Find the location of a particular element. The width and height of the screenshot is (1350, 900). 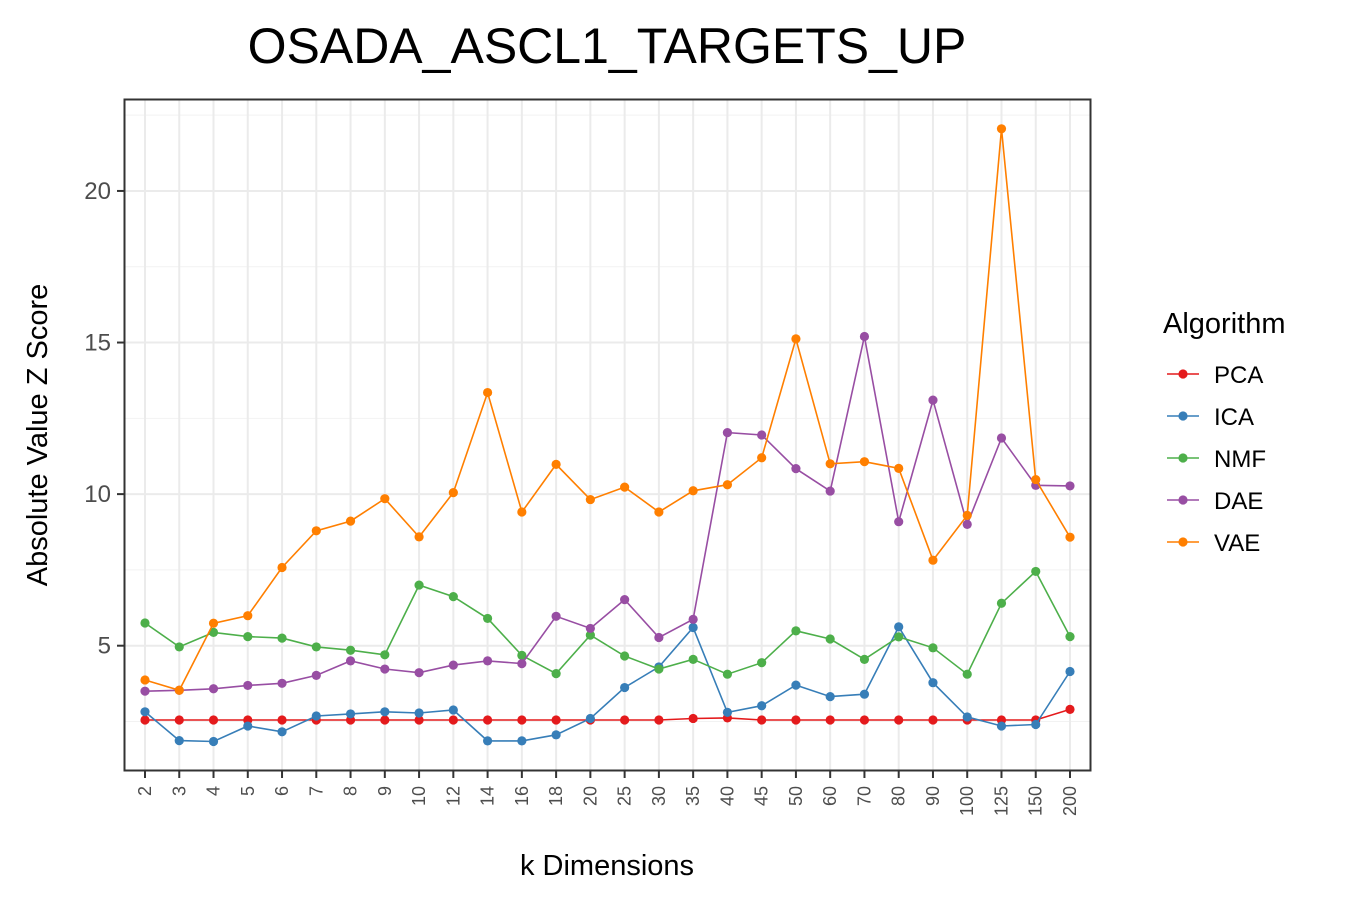

x-tick-label: 8 is located at coordinates (351, 791).